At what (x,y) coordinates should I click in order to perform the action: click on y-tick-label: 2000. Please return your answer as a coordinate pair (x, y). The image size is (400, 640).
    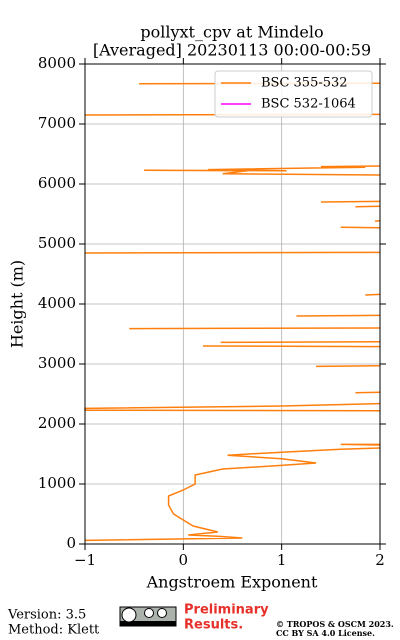
    Looking at the image, I should click on (57, 423).